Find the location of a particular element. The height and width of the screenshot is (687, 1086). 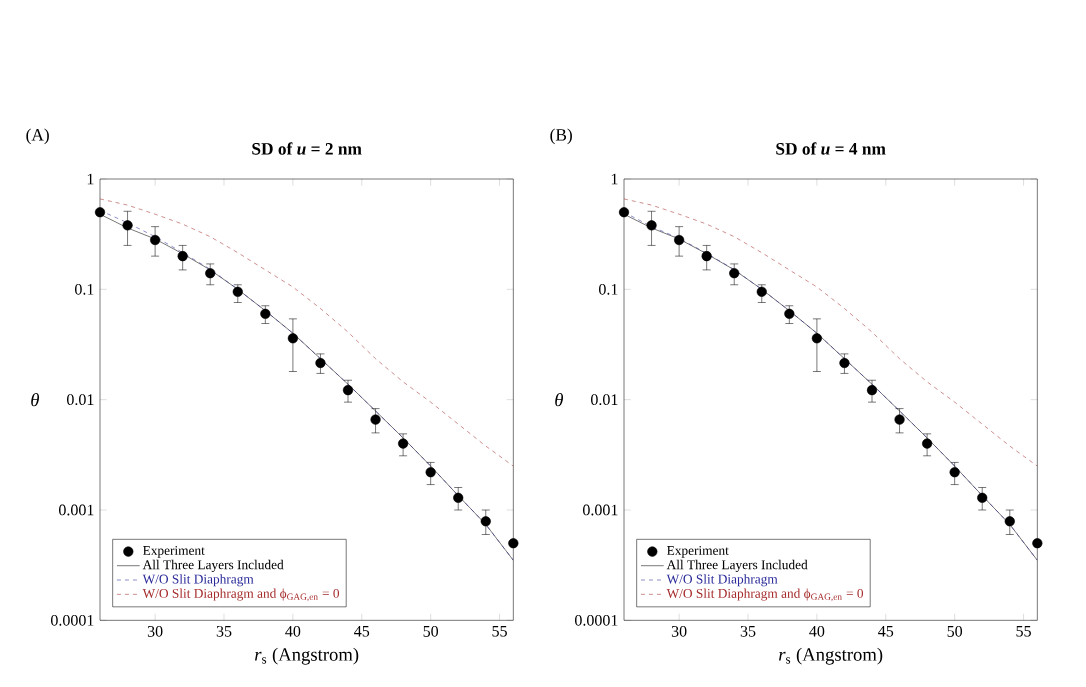

text: (B) is located at coordinates (561, 136).